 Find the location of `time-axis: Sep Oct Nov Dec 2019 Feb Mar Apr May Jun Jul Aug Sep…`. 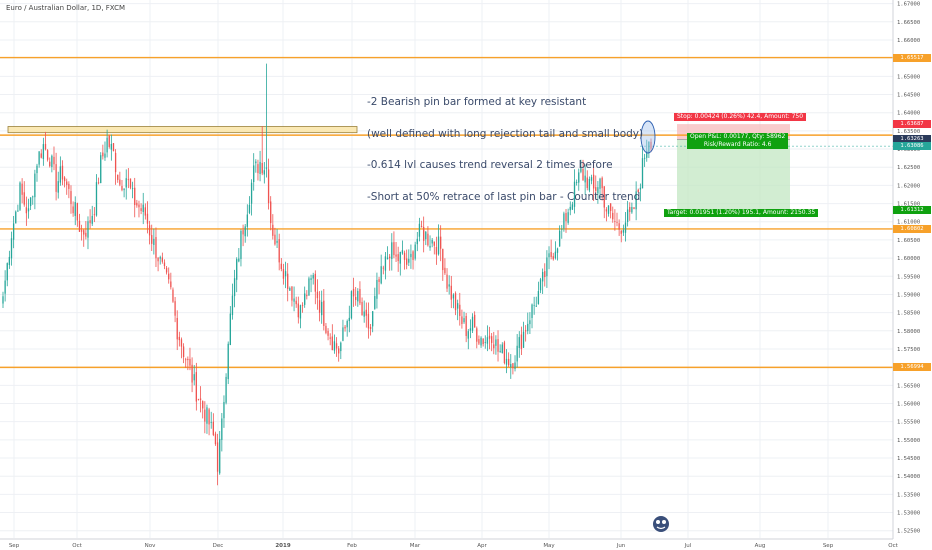

time-axis: Sep Oct Nov Dec 2019 Feb Mar Apr May Jun Jul Aug Sep… is located at coordinates (466, 544).